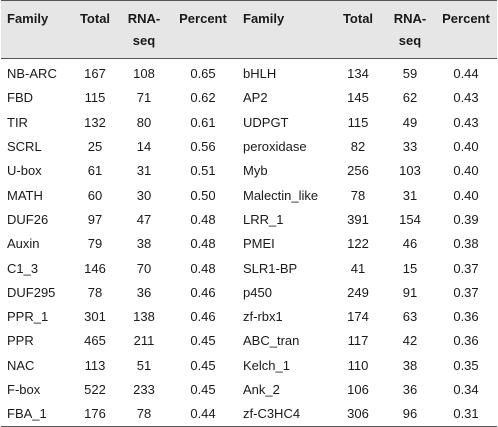 Image resolution: width=498 pixels, height=427 pixels. What do you see at coordinates (466, 365) in the screenshot?
I see `cell-percent-2: 0.35` at bounding box center [466, 365].